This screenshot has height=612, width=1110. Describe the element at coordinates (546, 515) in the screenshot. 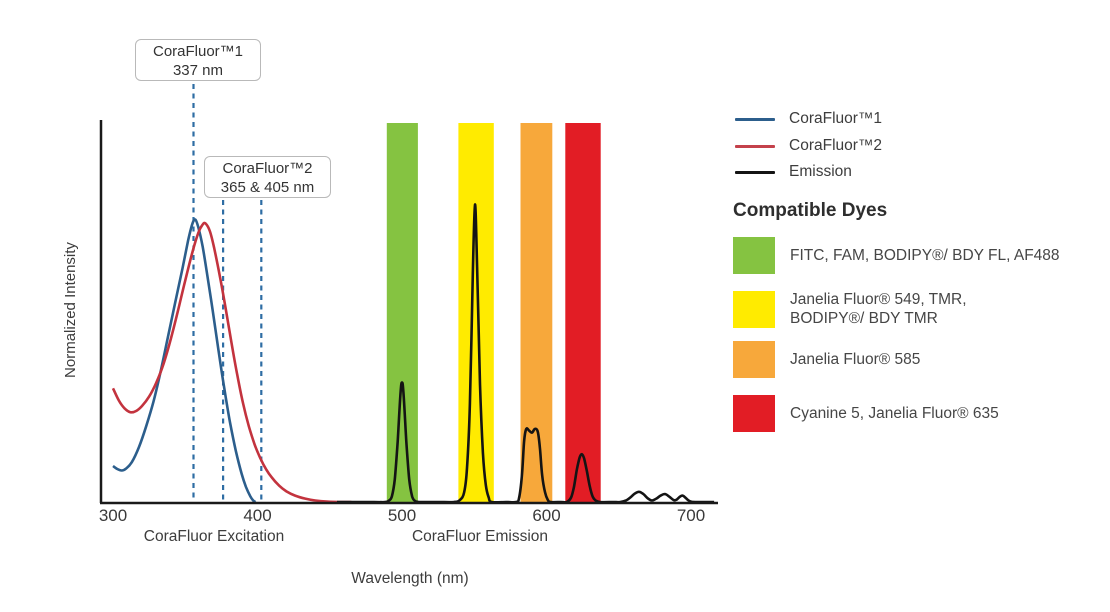

I see `x-tick-600: 600` at that location.